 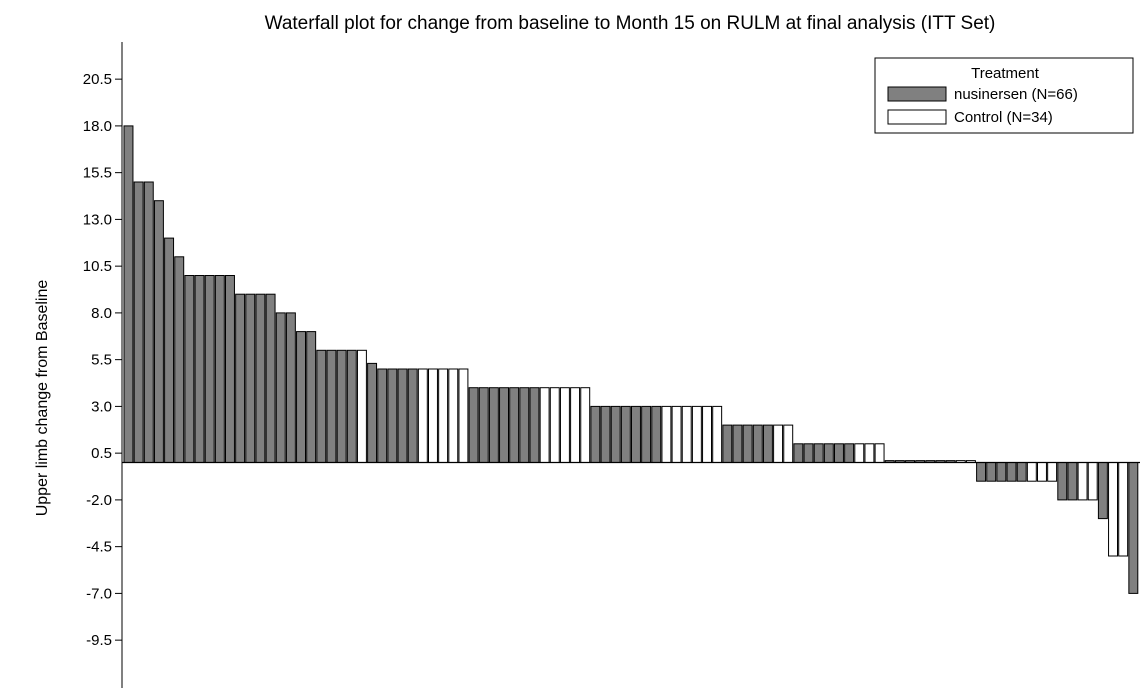 What do you see at coordinates (1005, 73) in the screenshot?
I see `legend-title: Treatment` at bounding box center [1005, 73].